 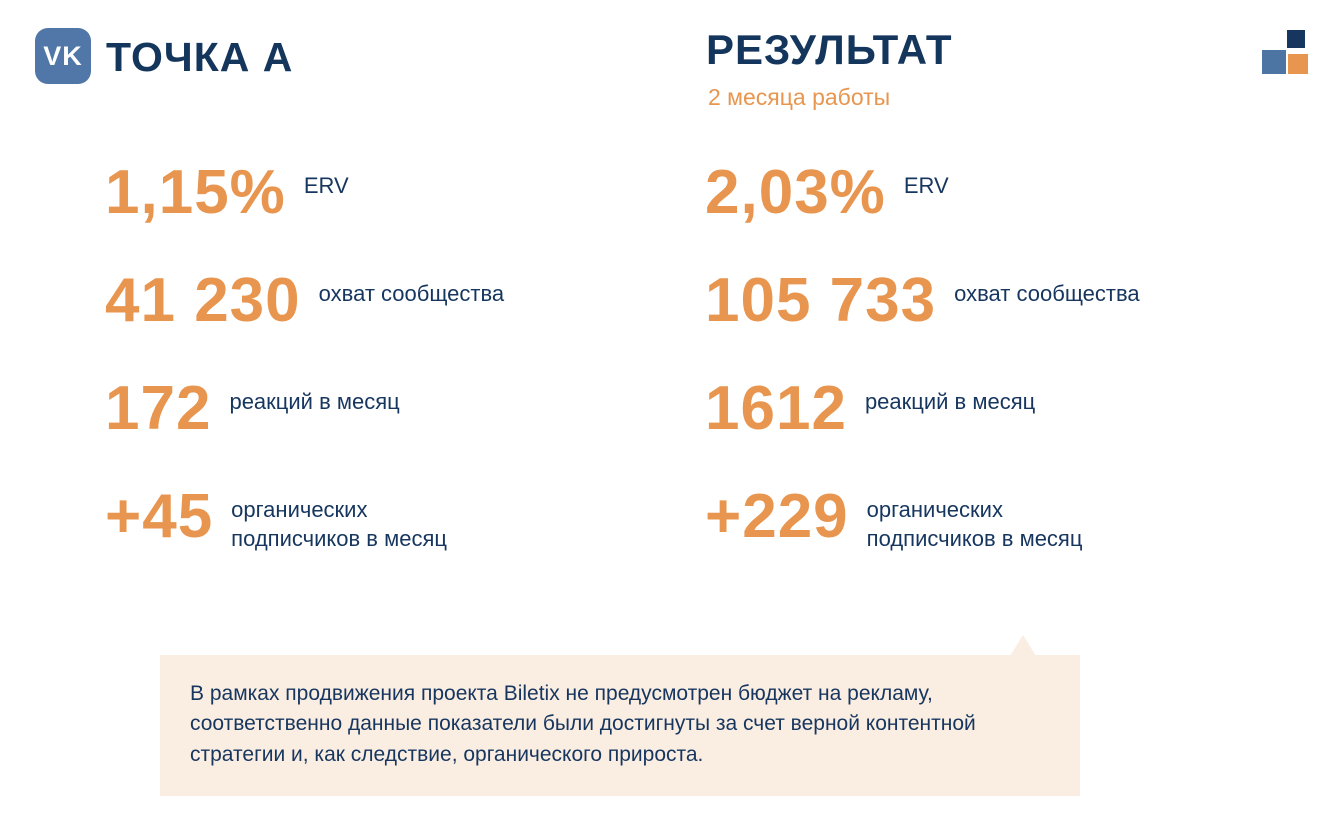 I want to click on metric-value: +229, so click(x=777, y=516).